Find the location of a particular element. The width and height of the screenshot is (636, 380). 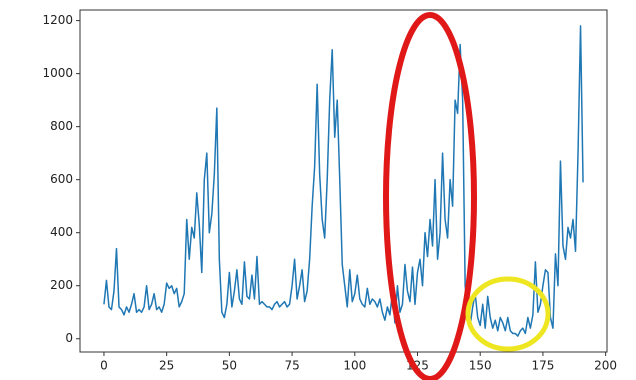

x-tick-label: 75 is located at coordinates (291, 366).